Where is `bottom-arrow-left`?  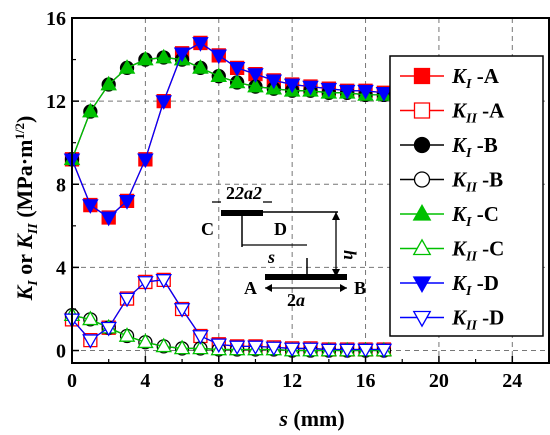 bottom-arrow-left is located at coordinates (268, 288).